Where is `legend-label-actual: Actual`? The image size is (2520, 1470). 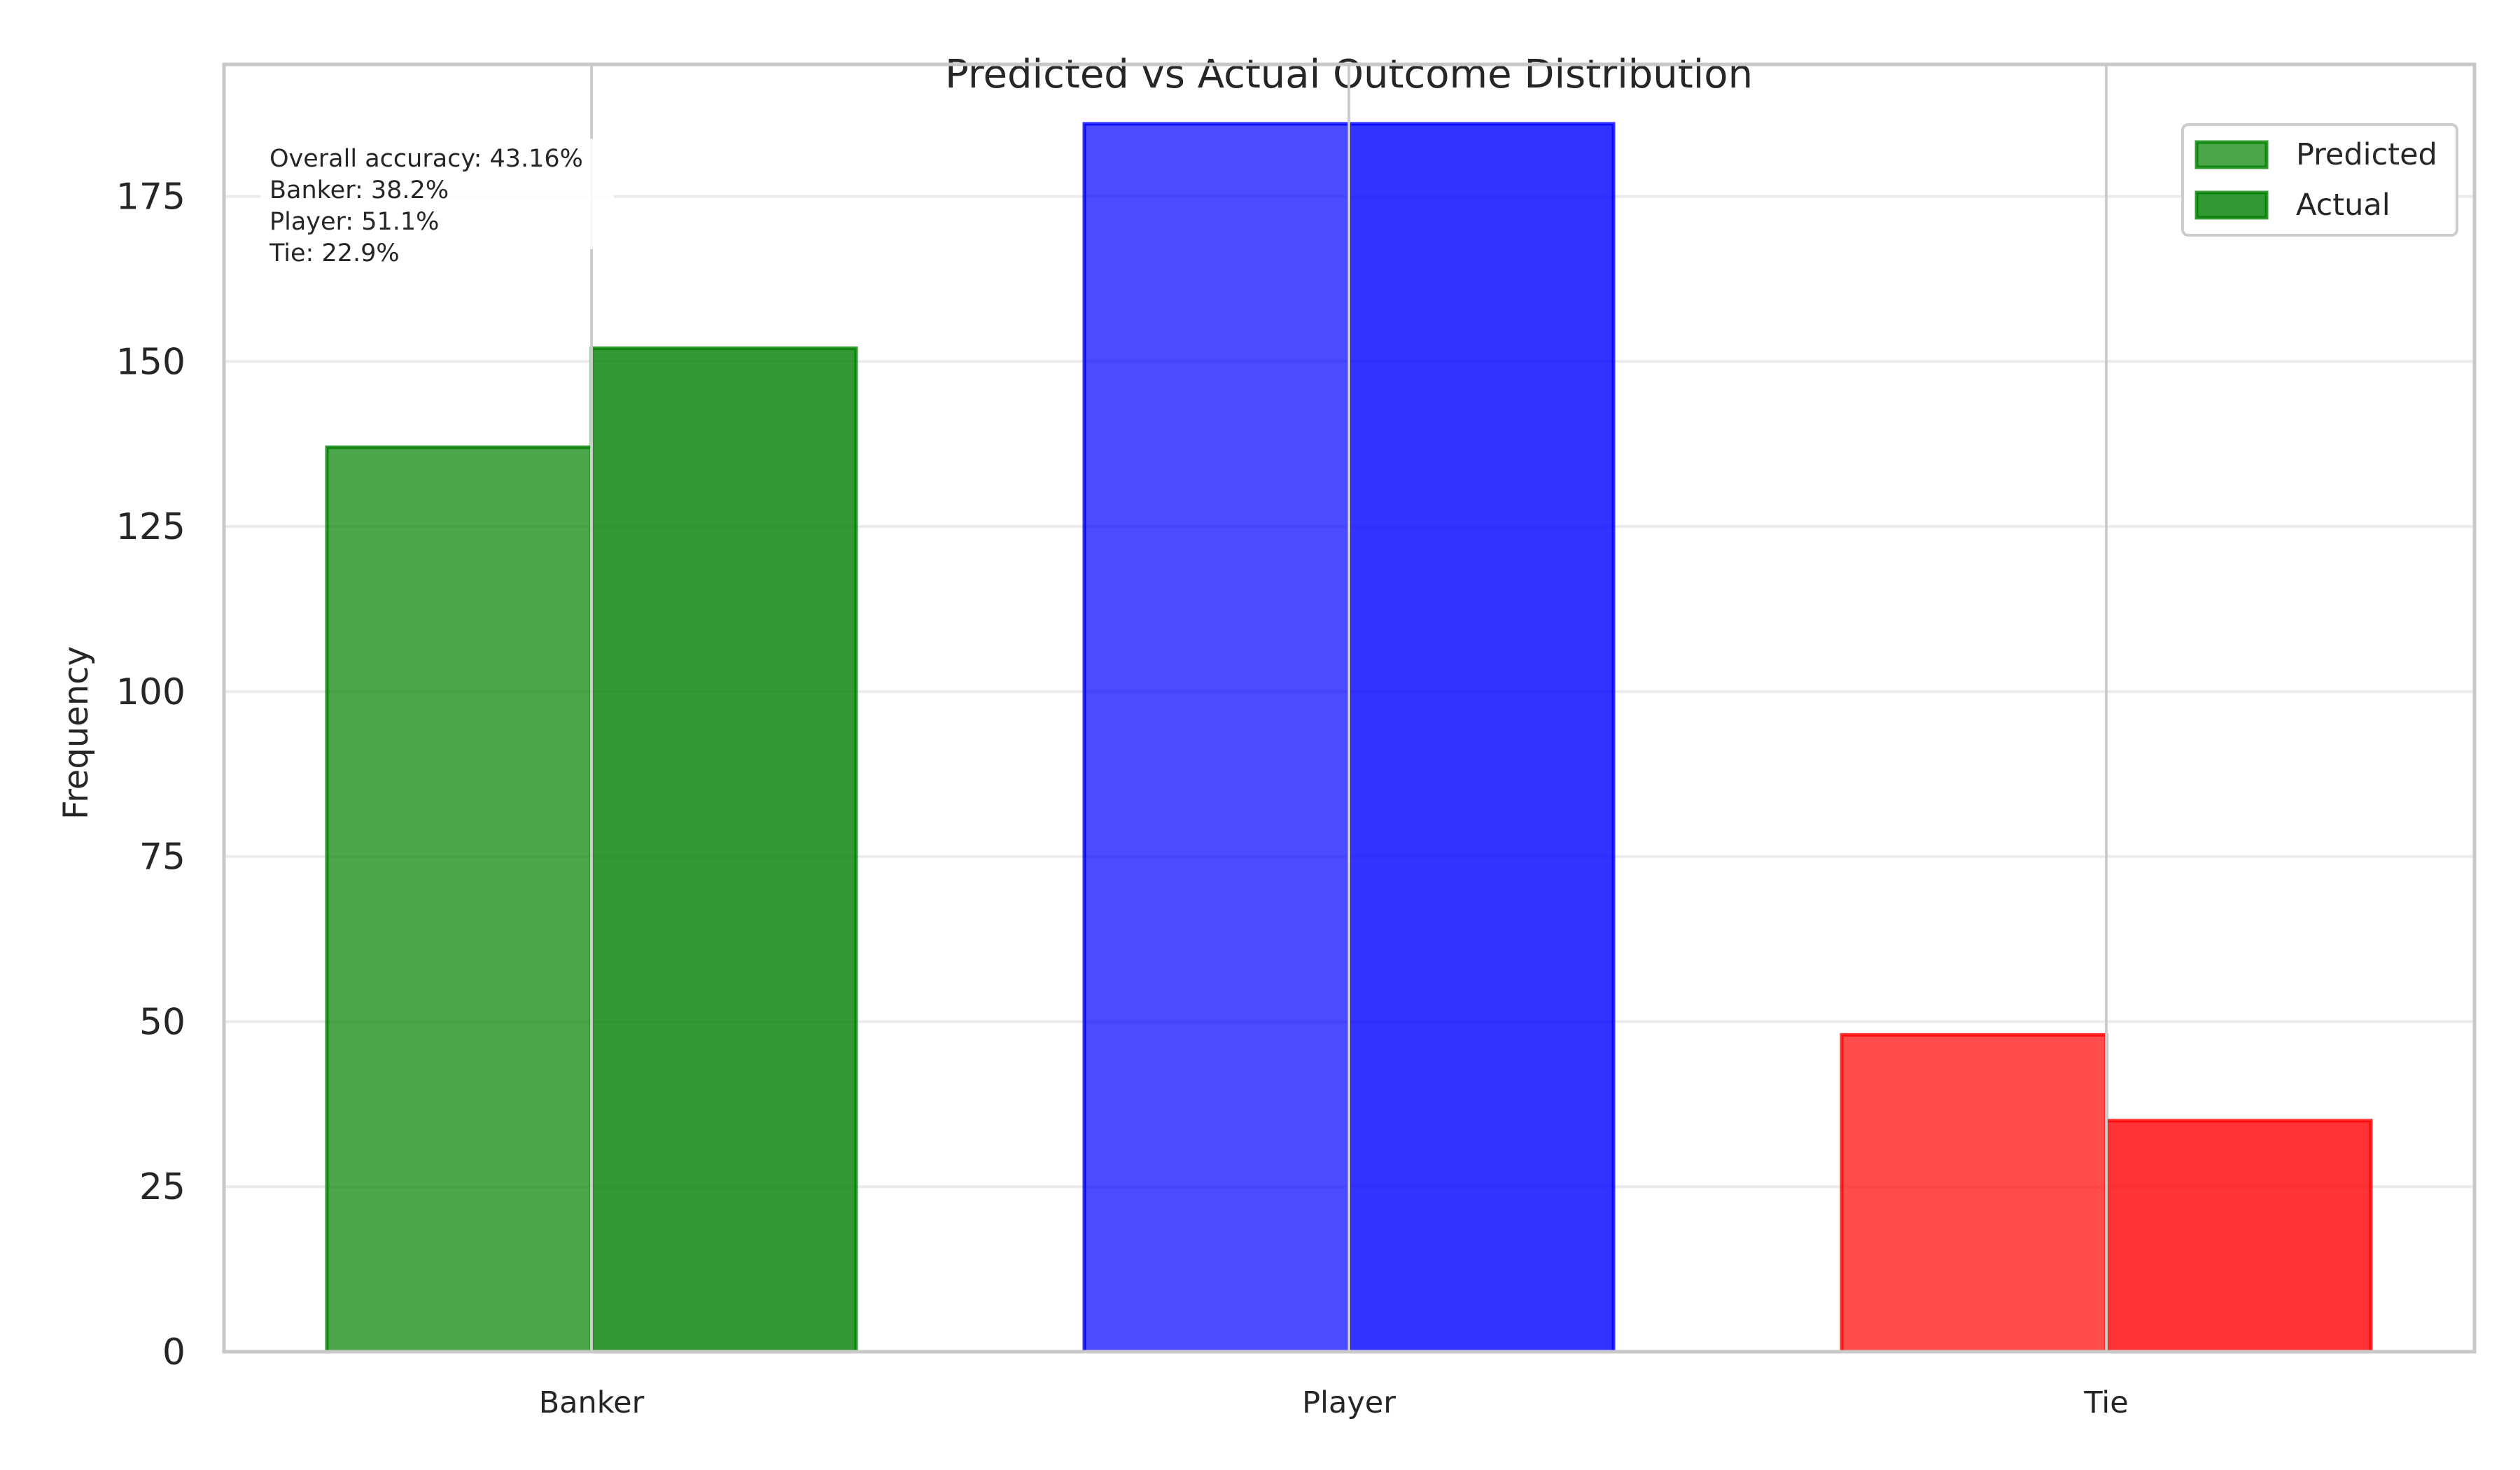 legend-label-actual: Actual is located at coordinates (2343, 205).